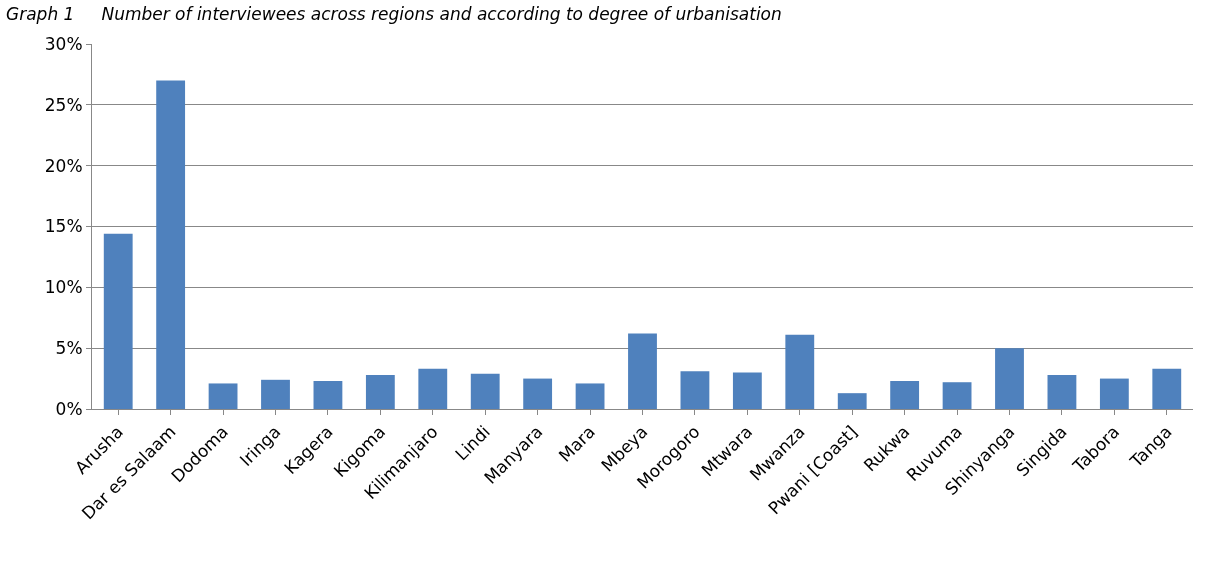 The width and height of the screenshot is (1209, 565). What do you see at coordinates (63, 43) in the screenshot?
I see `y-tick-label: 30%` at bounding box center [63, 43].